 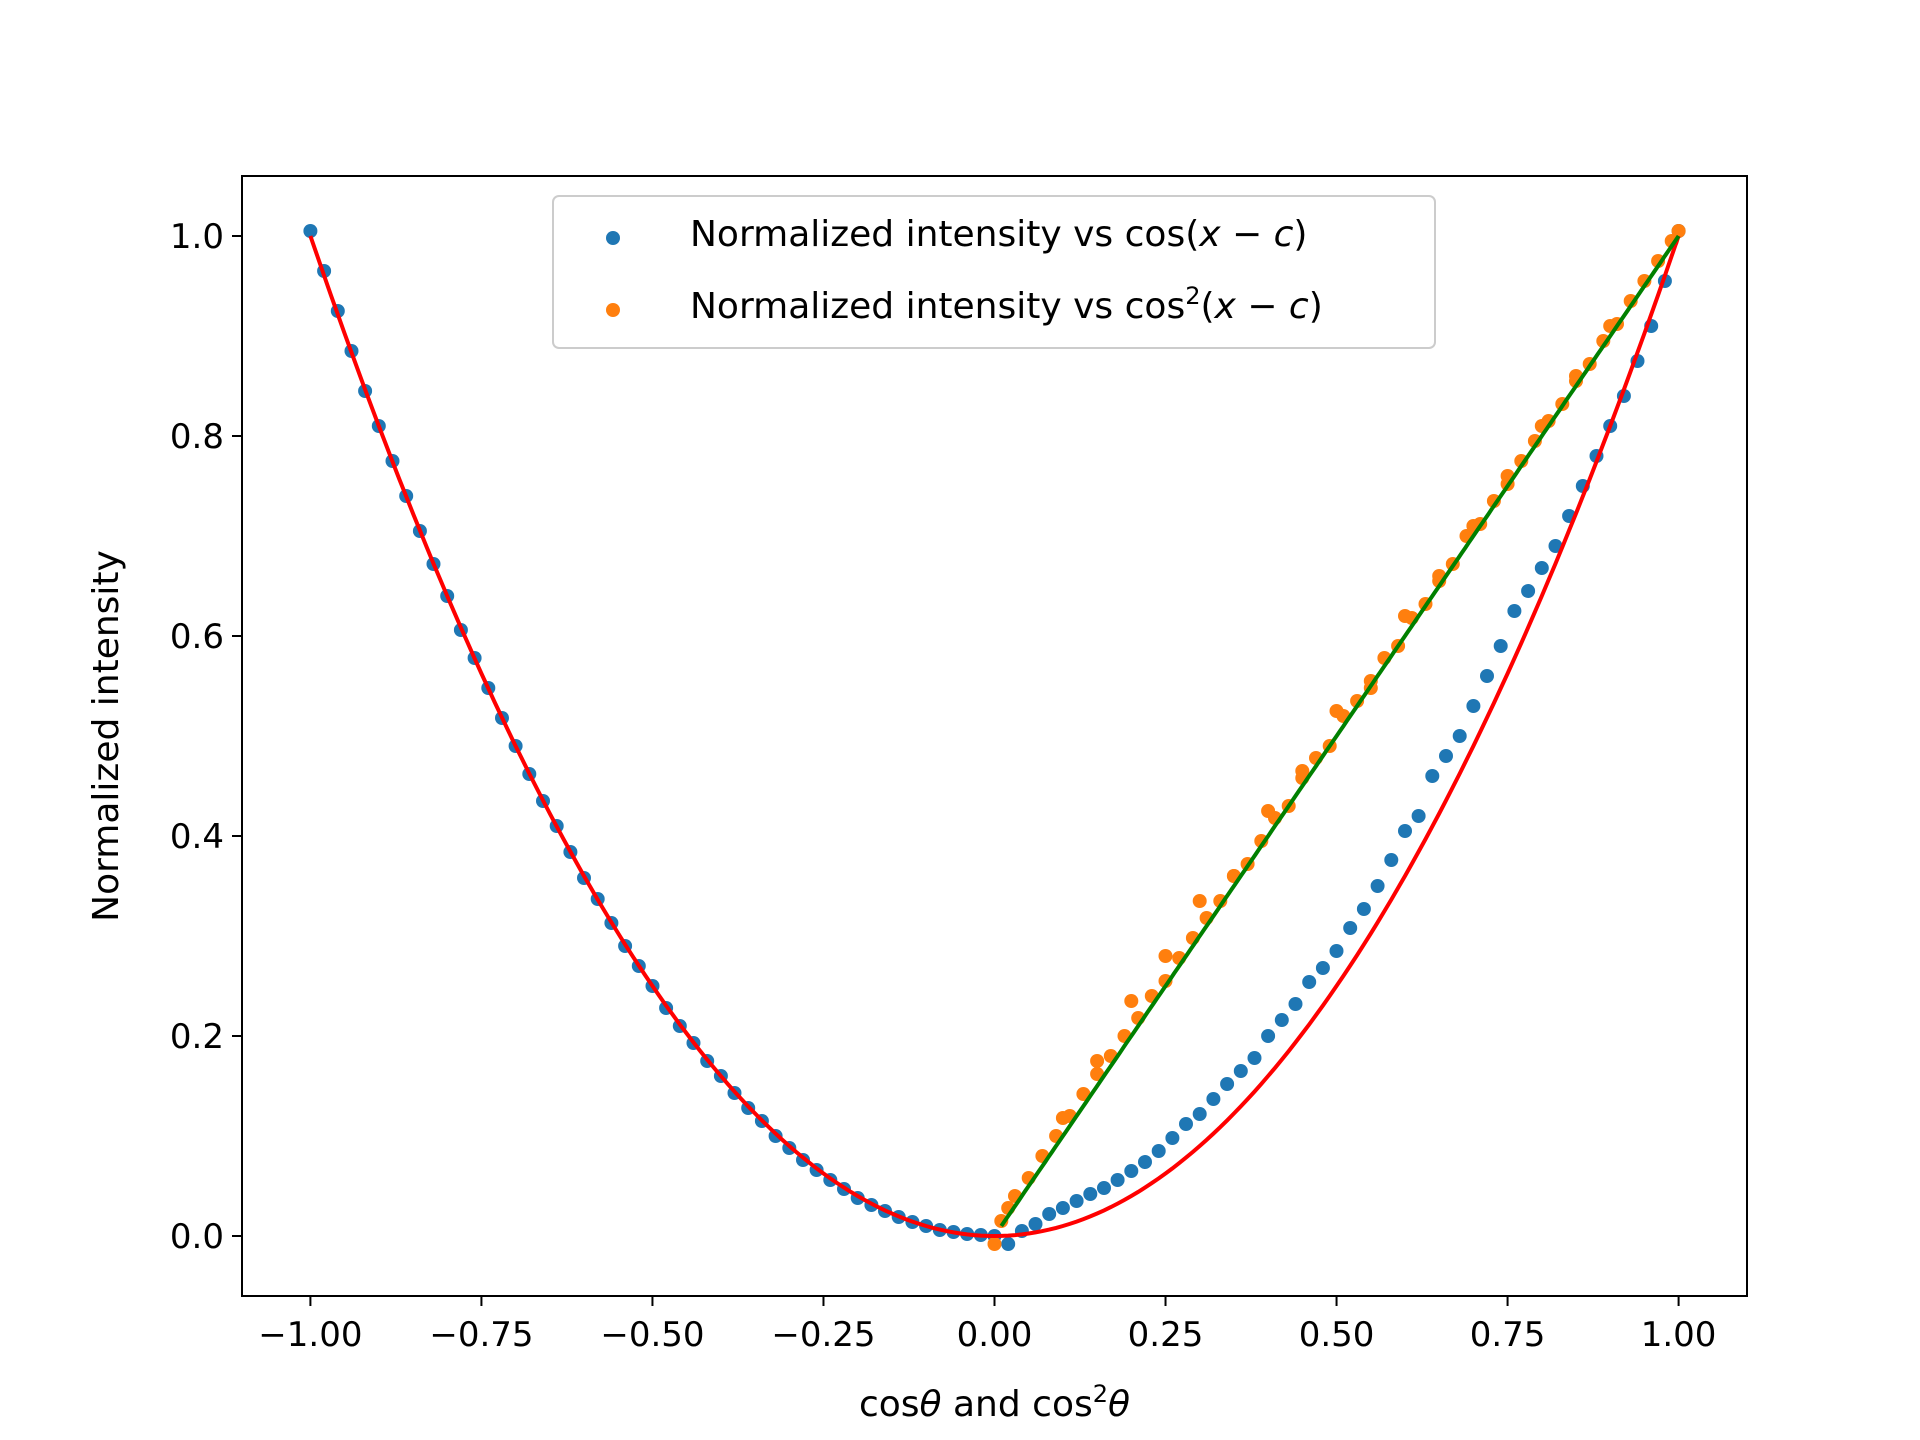 I want to click on x-tick-label: 0.50, so click(x=1337, y=1335).